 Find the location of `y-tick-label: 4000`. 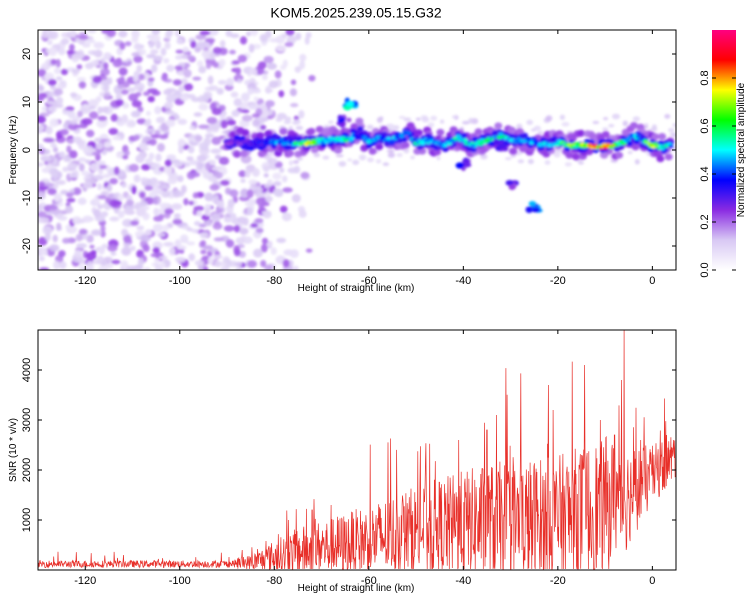

y-tick-label: 4000 is located at coordinates (27, 370).